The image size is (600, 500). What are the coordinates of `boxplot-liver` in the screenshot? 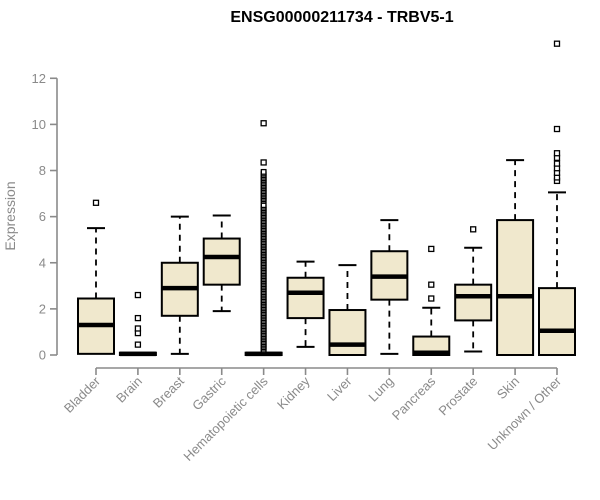 It's located at (347, 310).